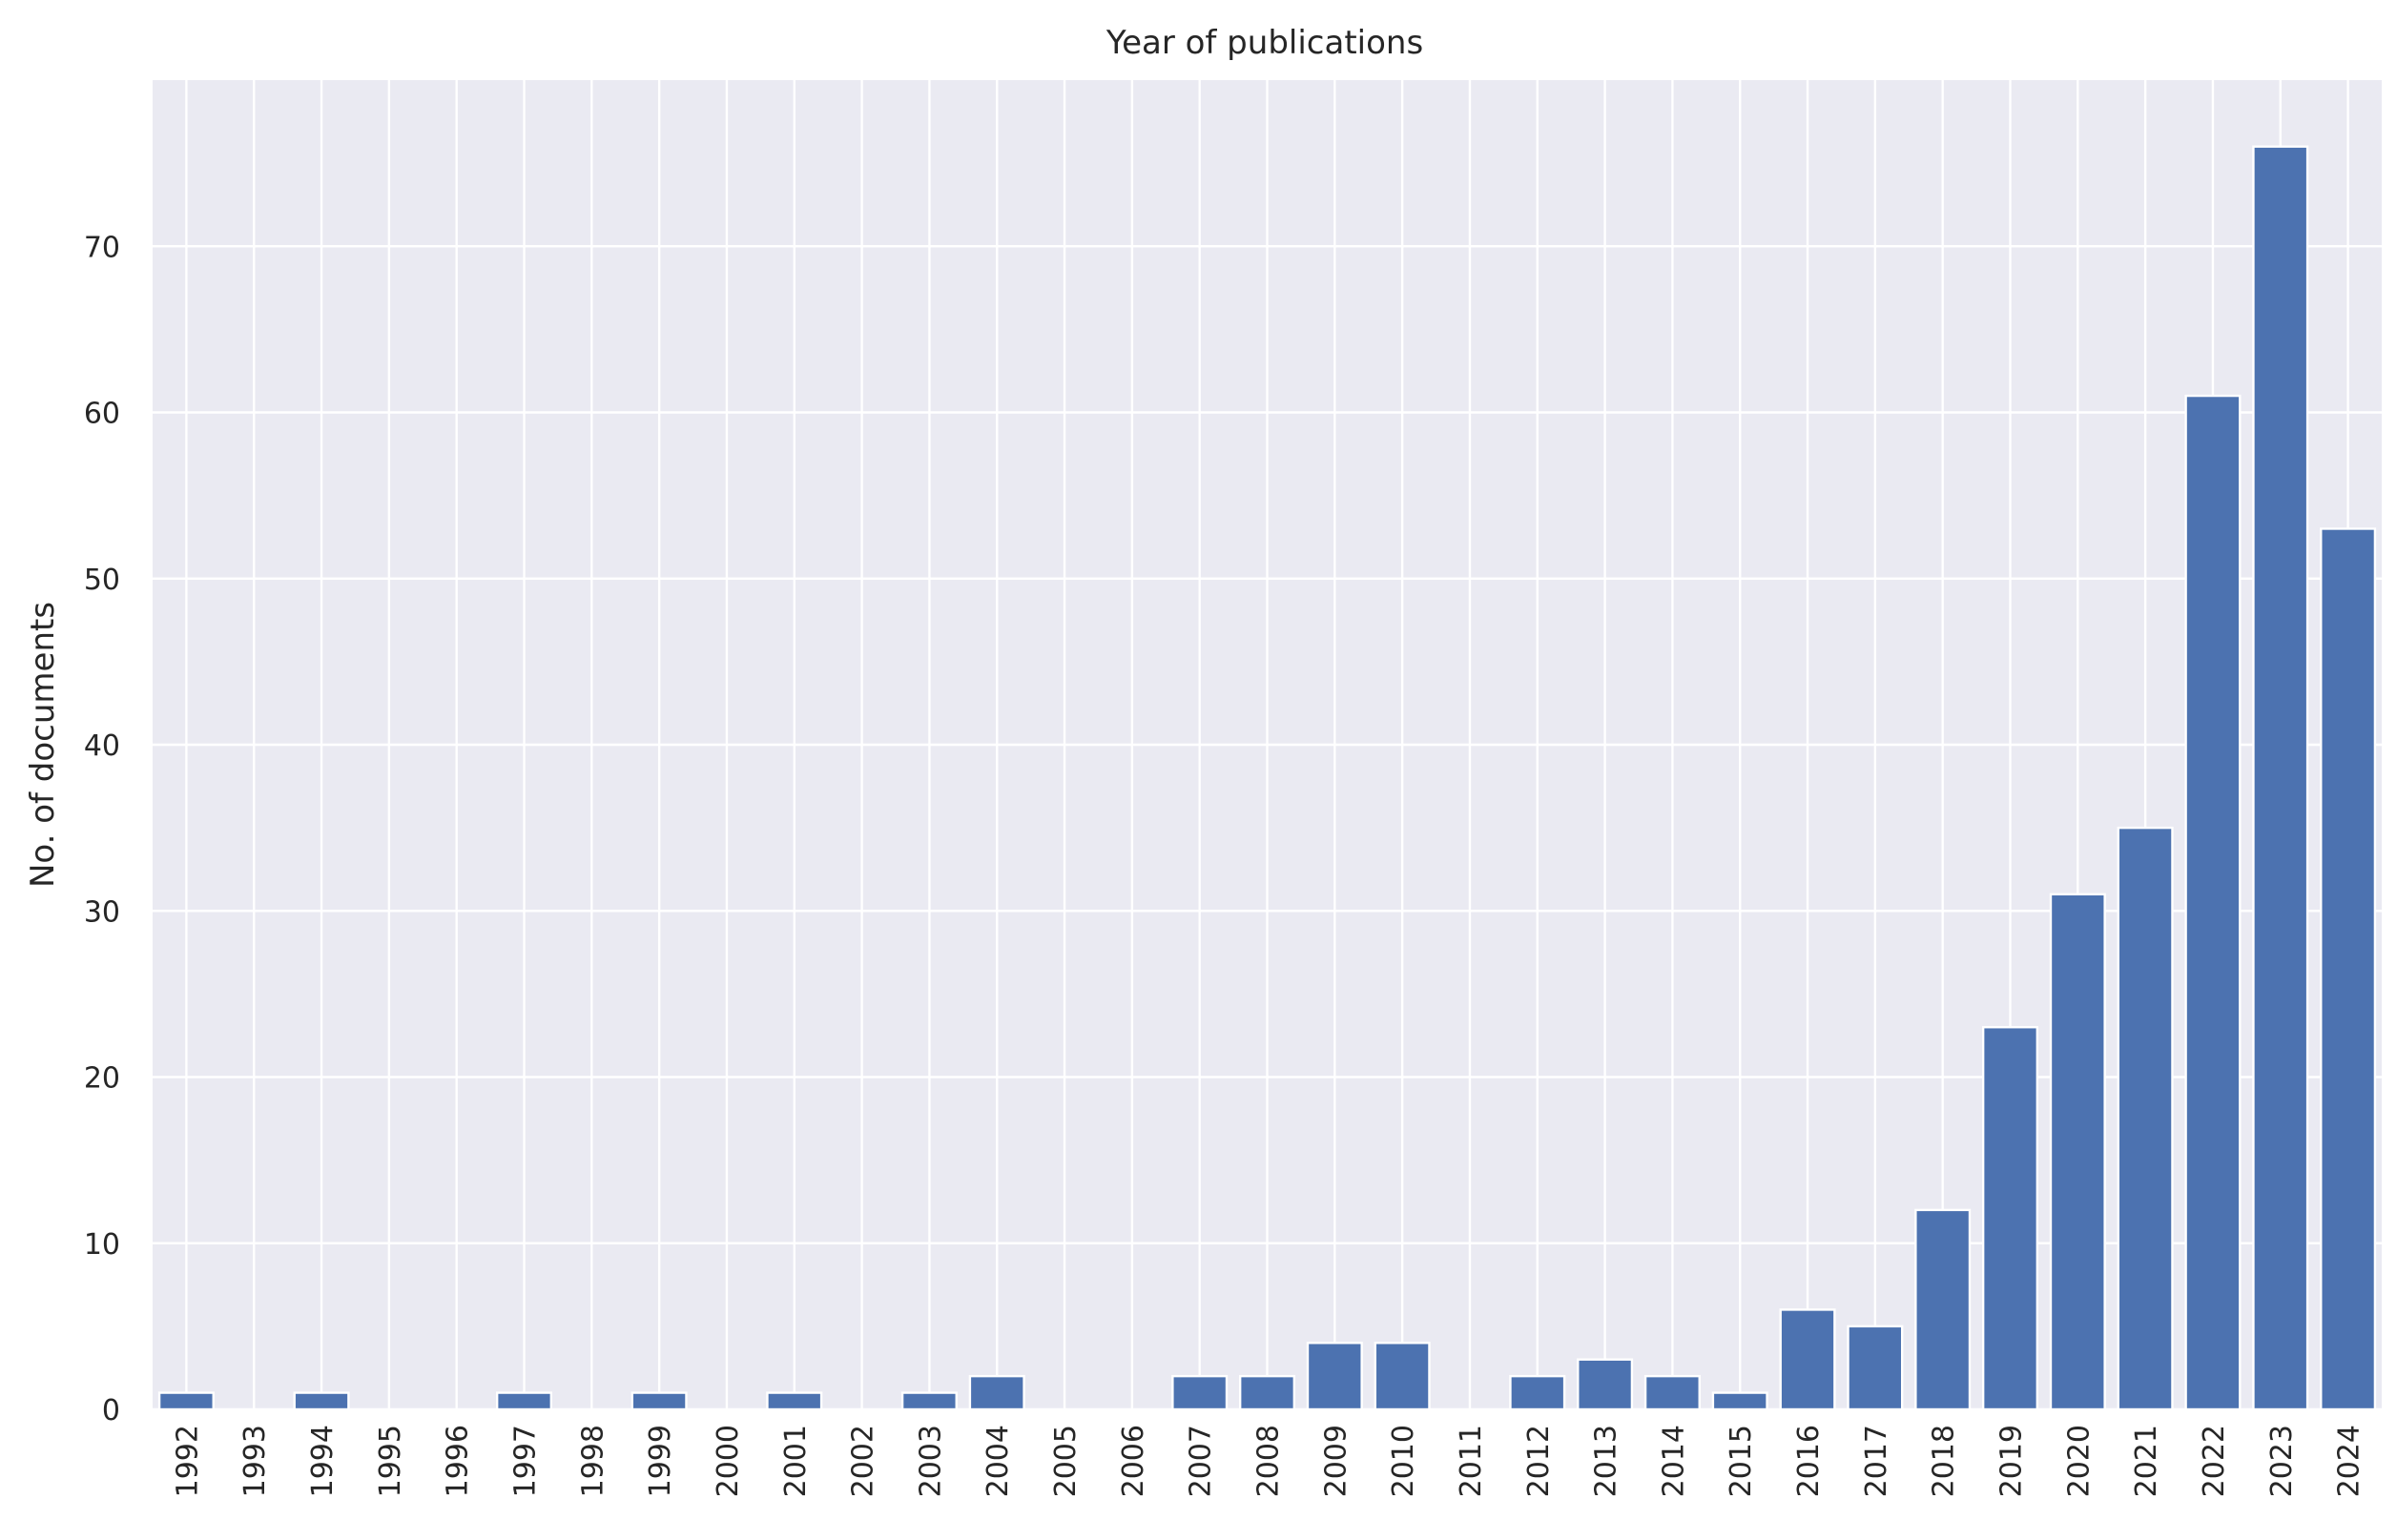 This screenshot has width=2397, height=1540. I want to click on x-tick-label: 2006, so click(1133, 1461).